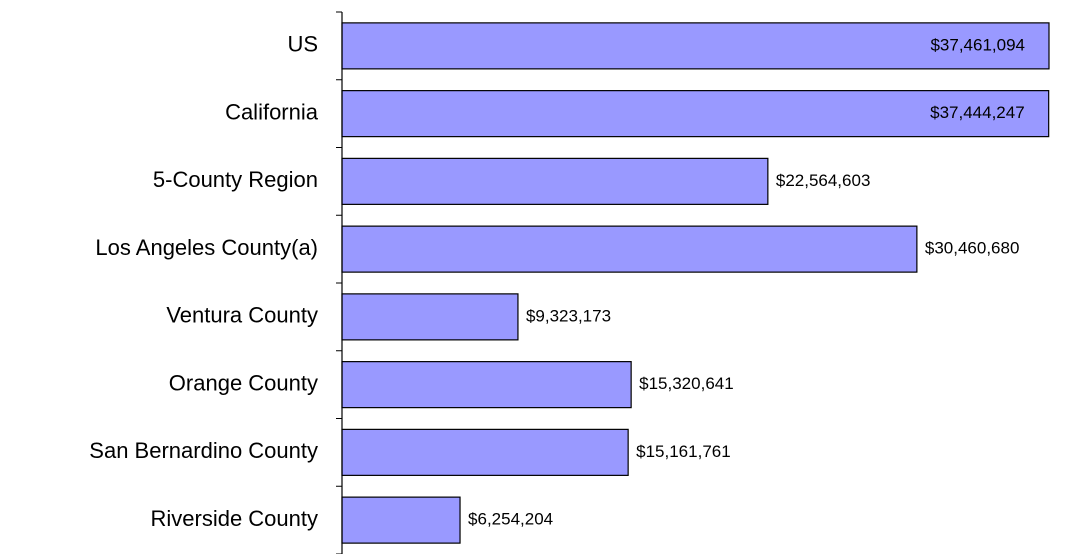  What do you see at coordinates (977, 44) in the screenshot?
I see `value-label: $37,461,094` at bounding box center [977, 44].